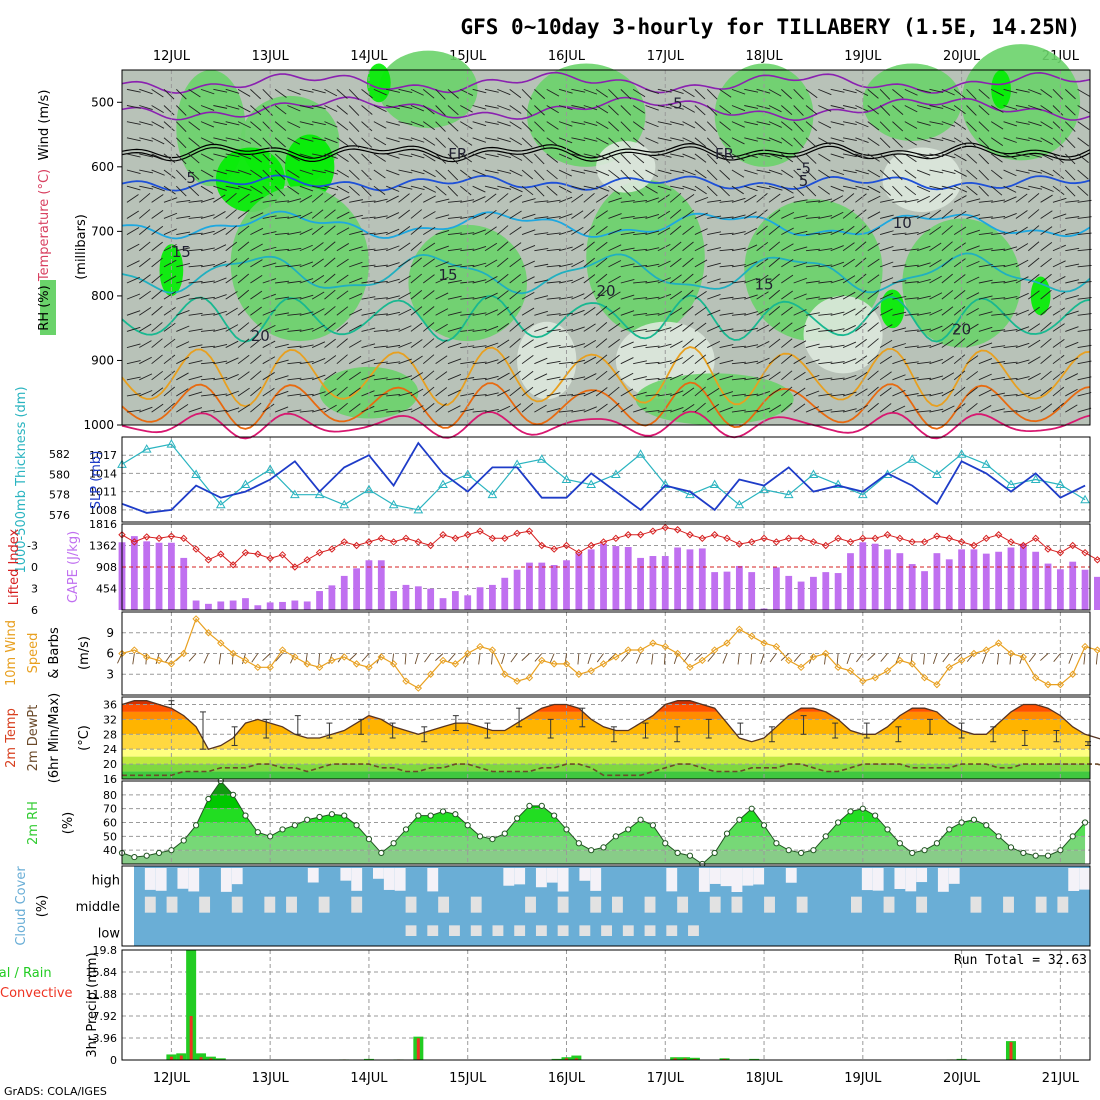 The image size is (1100, 1100). What do you see at coordinates (294, 494) in the screenshot?
I see `thickness-point` at bounding box center [294, 494].